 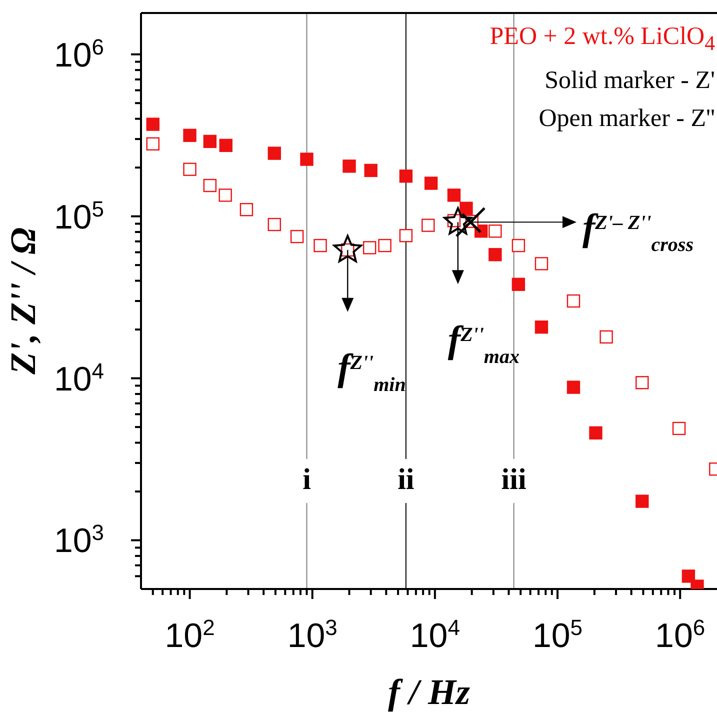 I want to click on x-tick-label: 10$^{2}$, so click(x=189, y=634).